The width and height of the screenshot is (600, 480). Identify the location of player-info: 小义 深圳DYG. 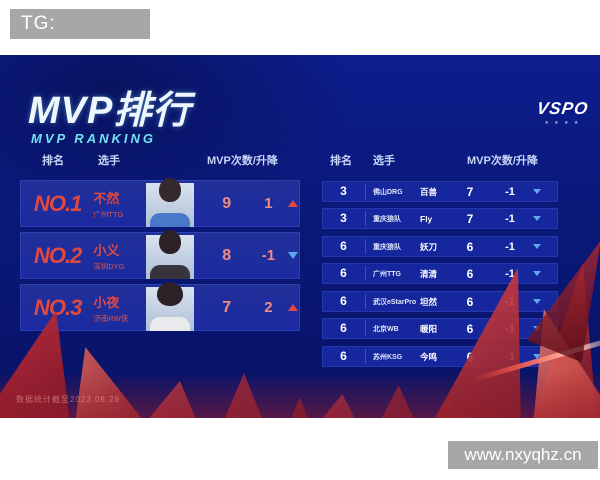
(117, 256).